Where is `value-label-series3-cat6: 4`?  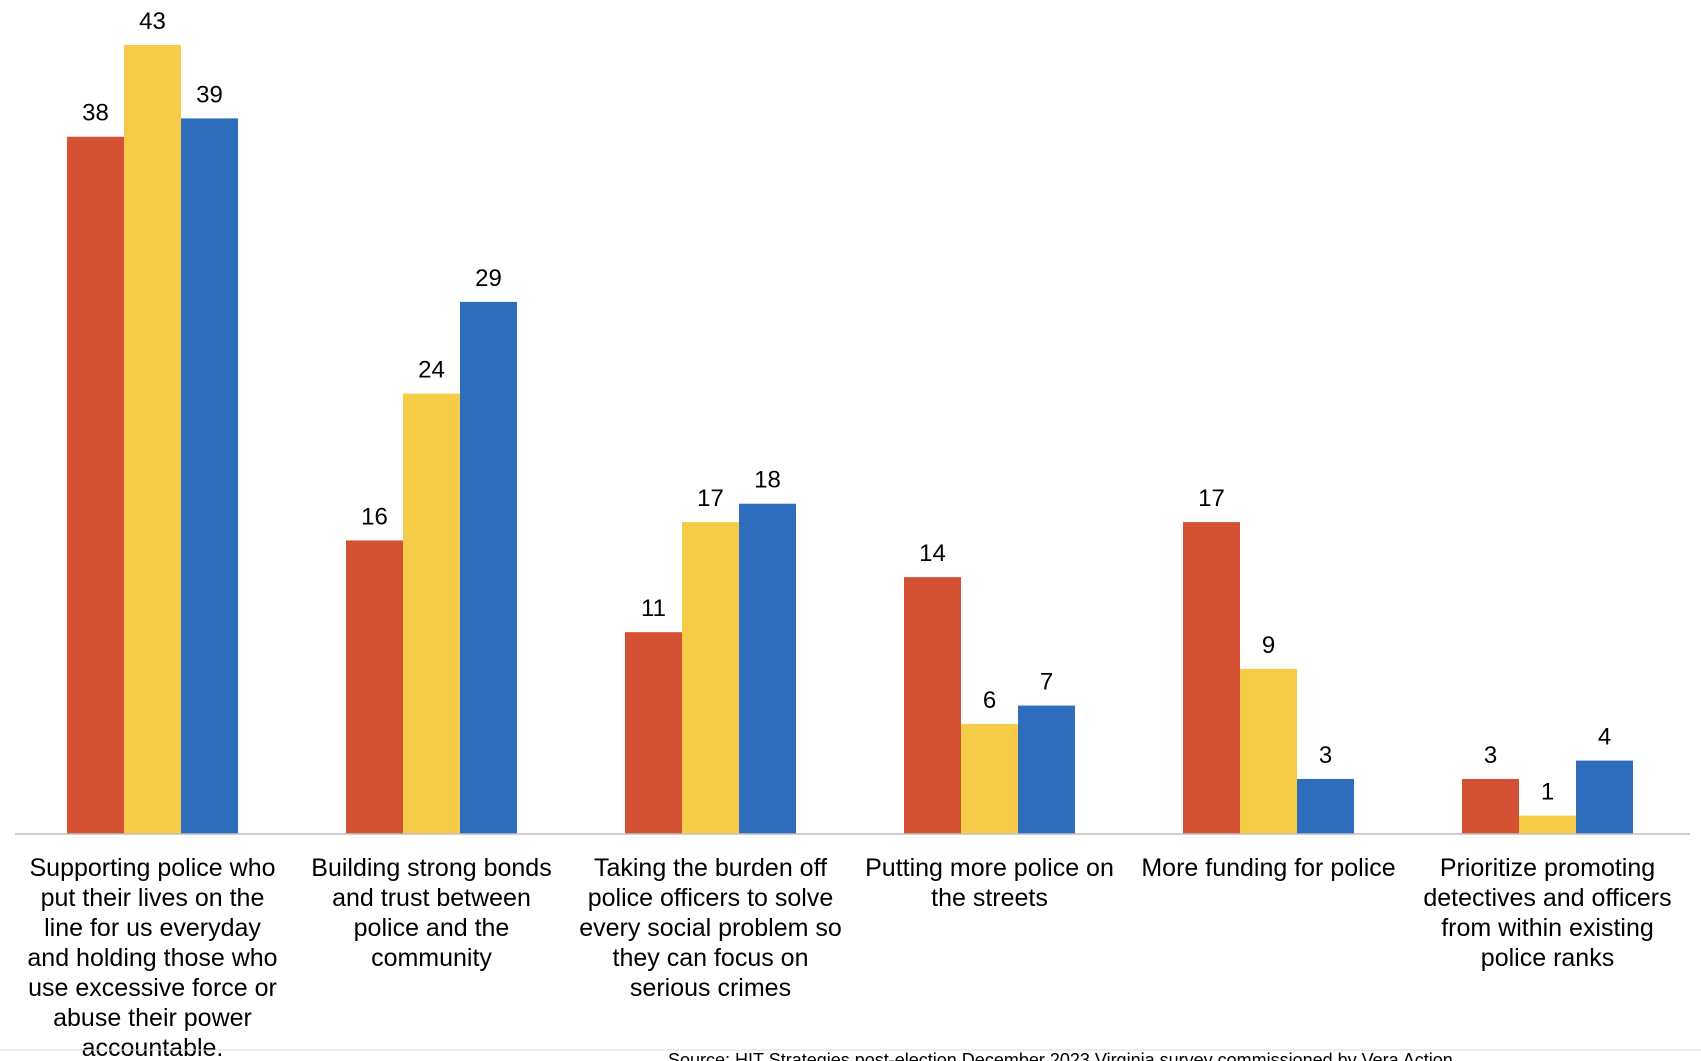 value-label-series3-cat6: 4 is located at coordinates (1604, 737).